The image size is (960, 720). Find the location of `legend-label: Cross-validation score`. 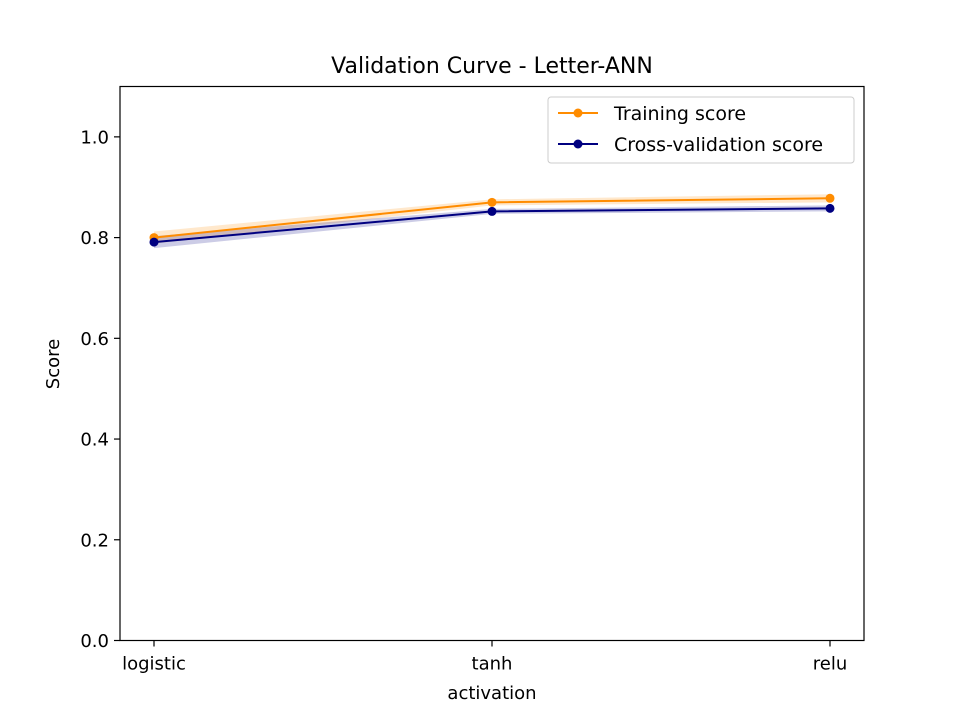

legend-label: Cross-validation score is located at coordinates (718, 145).